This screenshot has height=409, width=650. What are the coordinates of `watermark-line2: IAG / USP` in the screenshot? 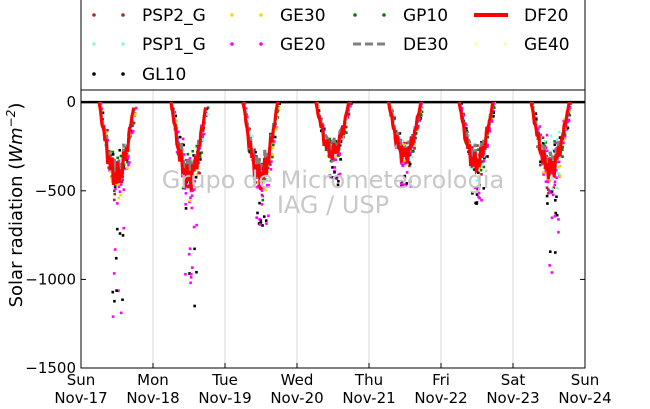 It's located at (333, 205).